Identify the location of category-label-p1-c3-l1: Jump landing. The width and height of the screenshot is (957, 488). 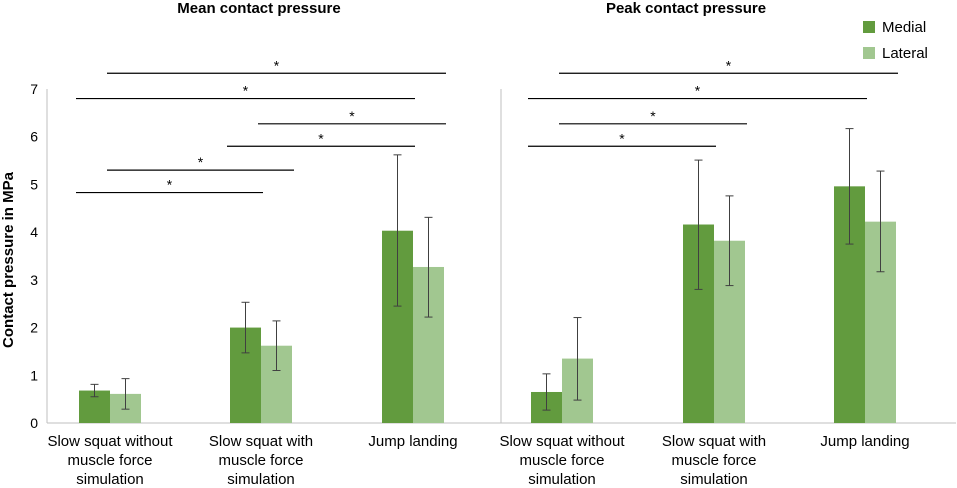
(412, 441).